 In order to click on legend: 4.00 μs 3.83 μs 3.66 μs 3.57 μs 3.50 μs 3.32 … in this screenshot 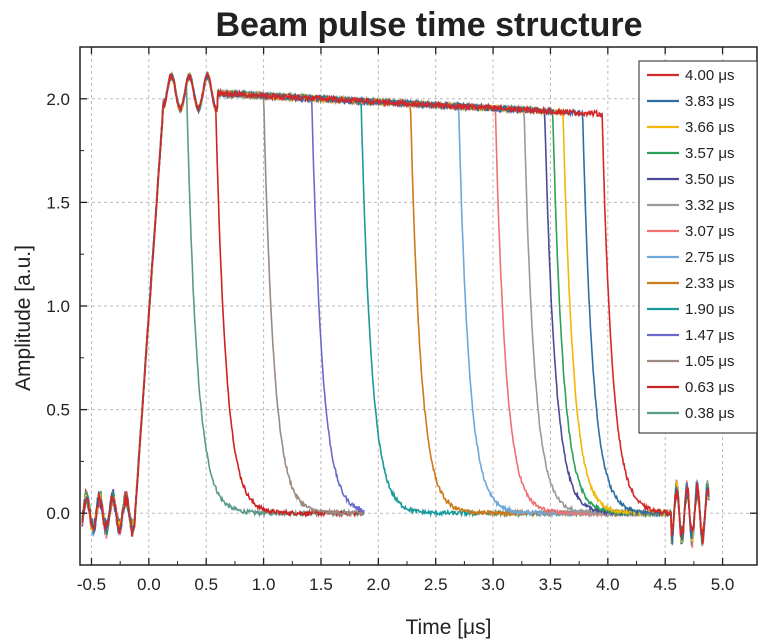, I will do `click(698, 247)`.